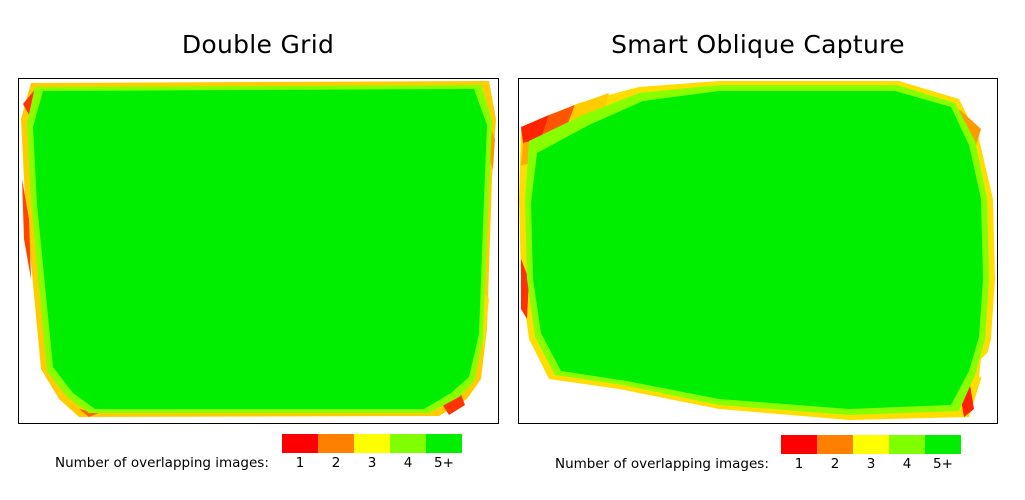 The image size is (1025, 500). I want to click on left-legend-label: Number of overlapping images:, so click(162, 463).